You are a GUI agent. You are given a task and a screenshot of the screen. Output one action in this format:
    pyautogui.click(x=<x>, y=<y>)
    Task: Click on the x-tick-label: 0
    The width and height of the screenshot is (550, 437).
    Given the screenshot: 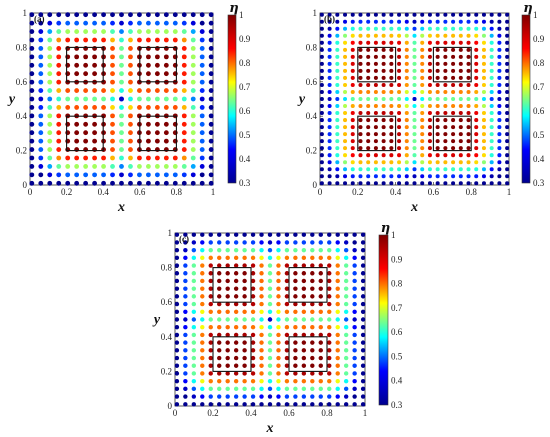 What is the action you would take?
    pyautogui.click(x=320, y=192)
    